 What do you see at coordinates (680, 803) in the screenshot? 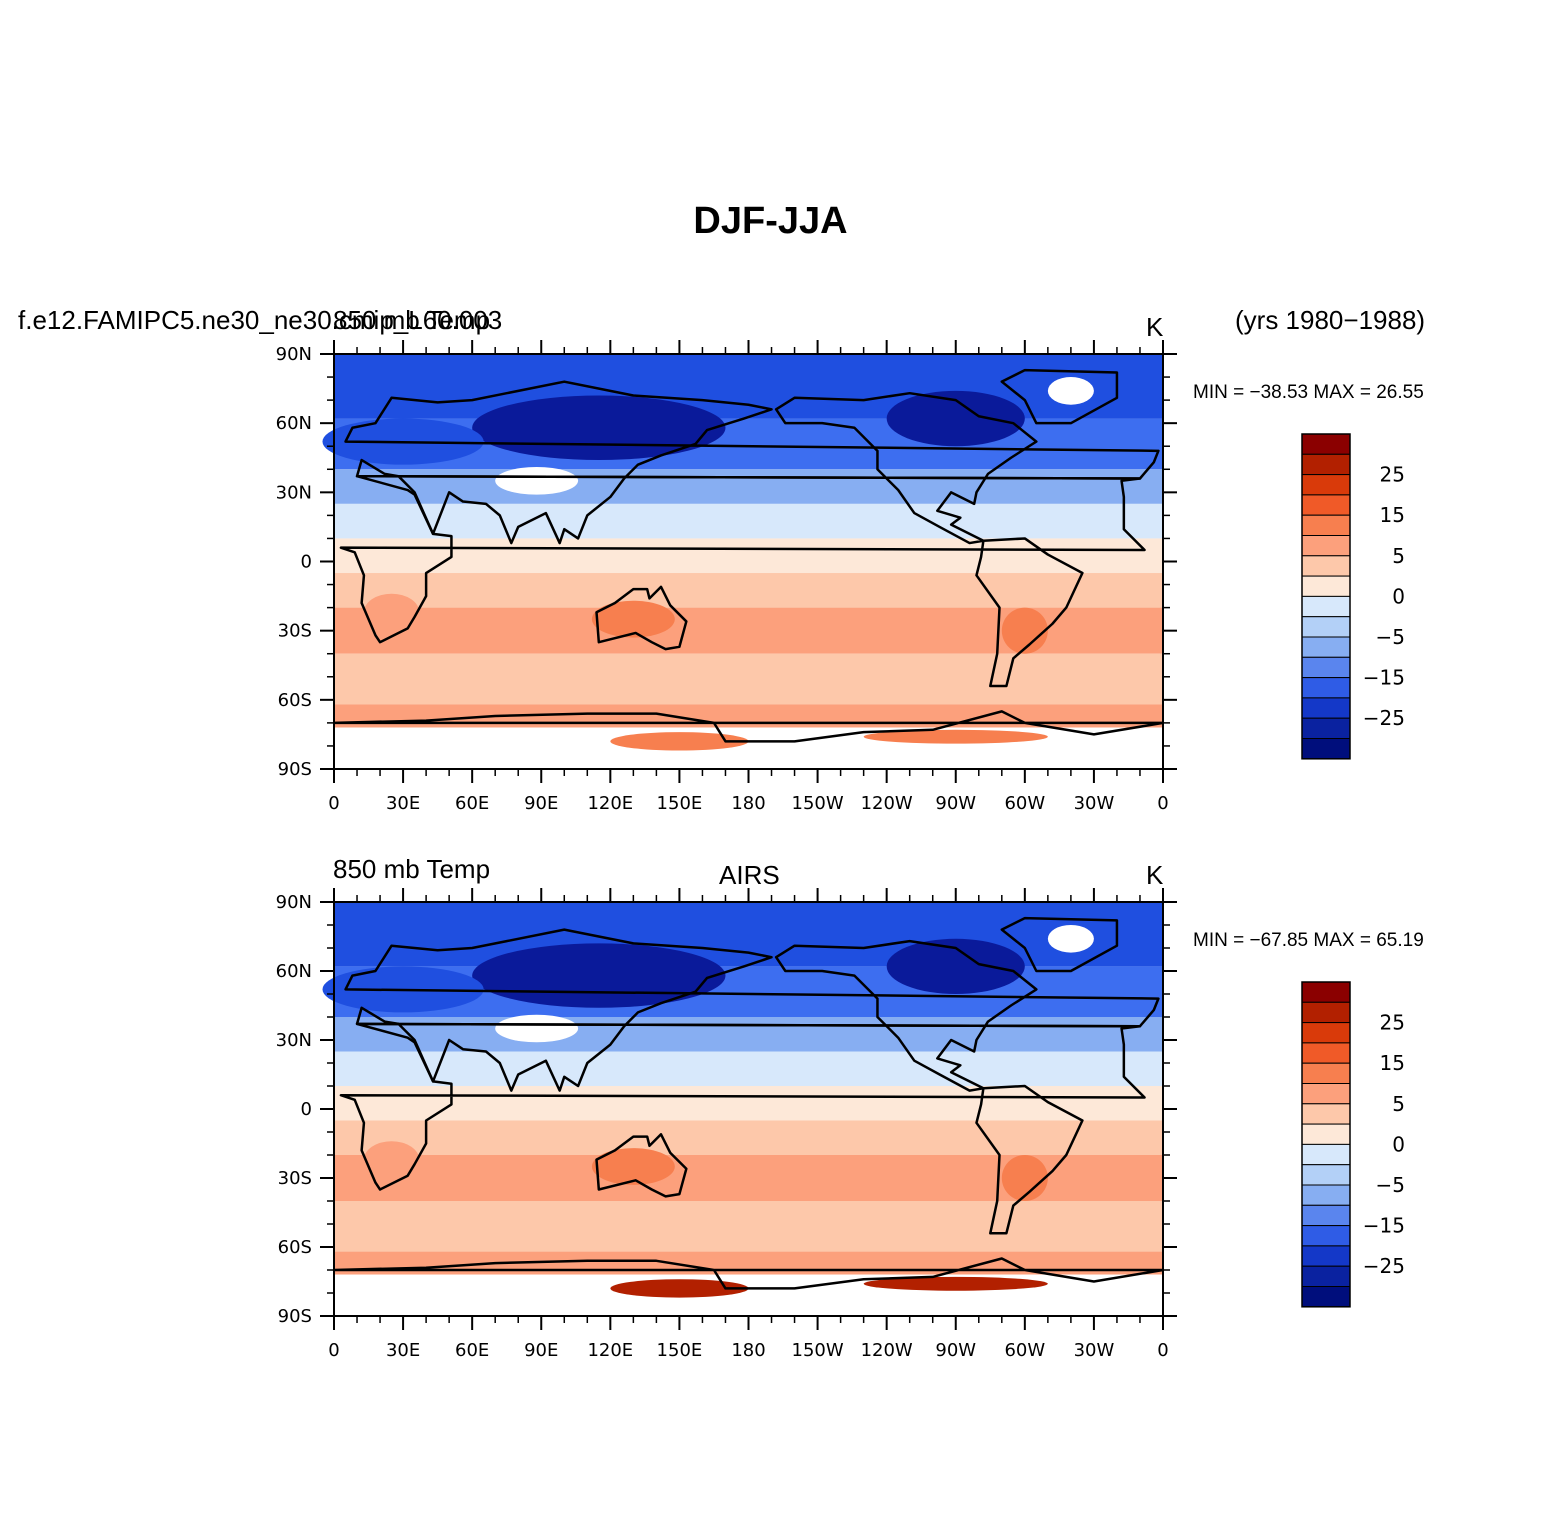
I see `lon-tick-label: 150E` at bounding box center [680, 803].